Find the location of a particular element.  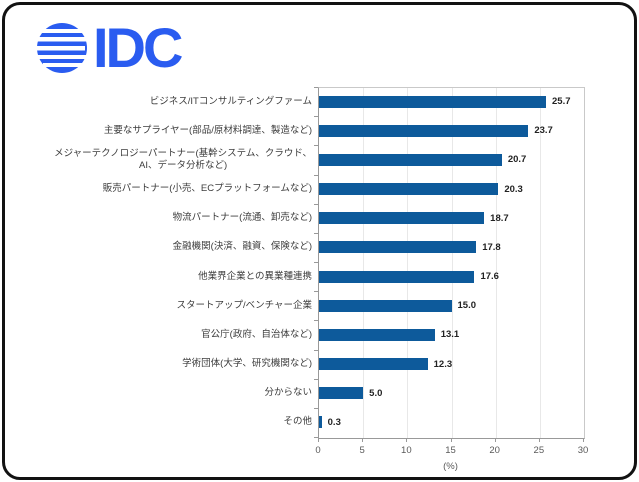

x-axis-unit-label: (%) is located at coordinates (450, 466).